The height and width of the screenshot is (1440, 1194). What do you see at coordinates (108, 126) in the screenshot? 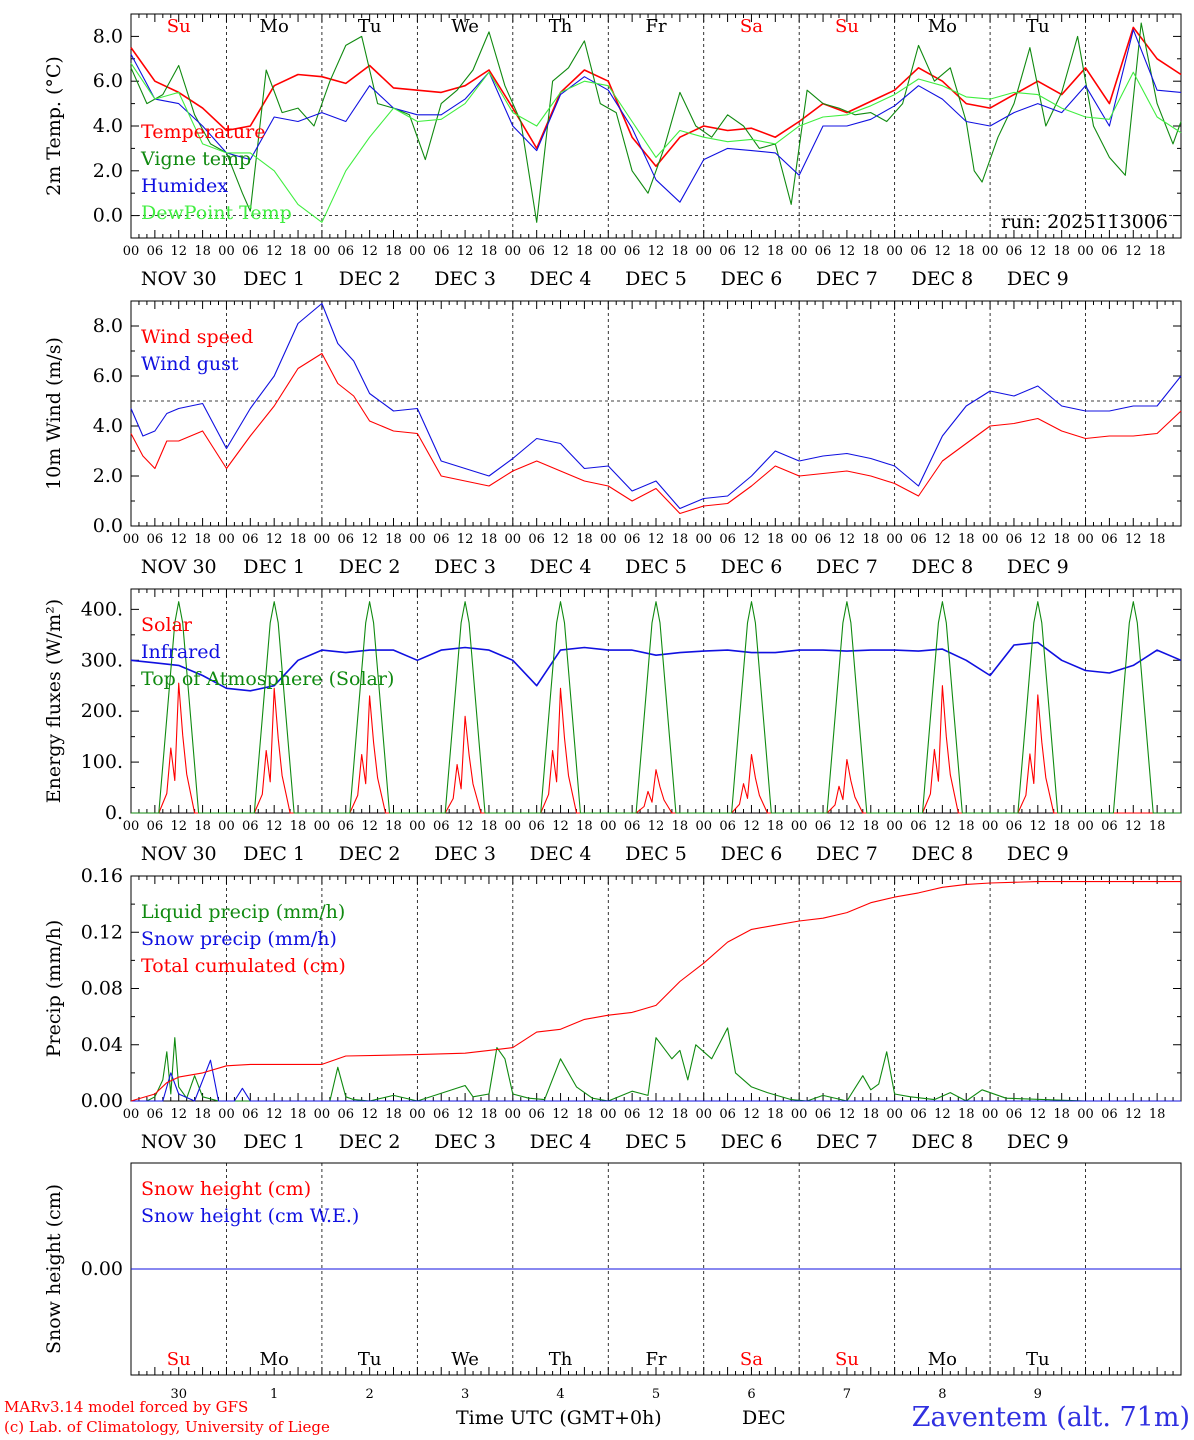
I see `y-tick-label: 4.0` at bounding box center [108, 126].